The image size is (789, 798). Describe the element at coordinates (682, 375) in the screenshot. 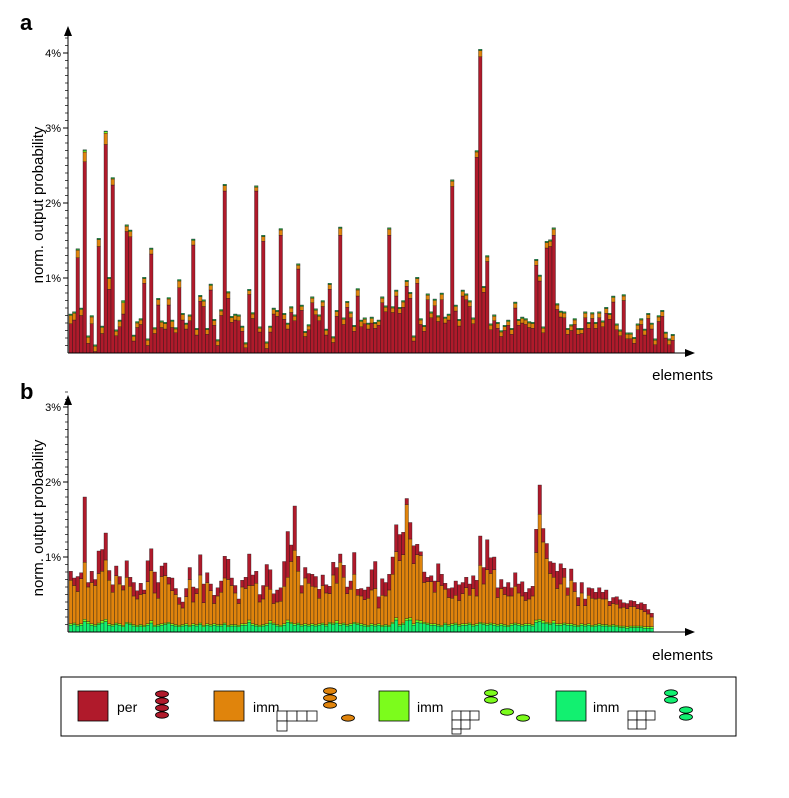

I see `panel-a-xlabel: elements` at that location.